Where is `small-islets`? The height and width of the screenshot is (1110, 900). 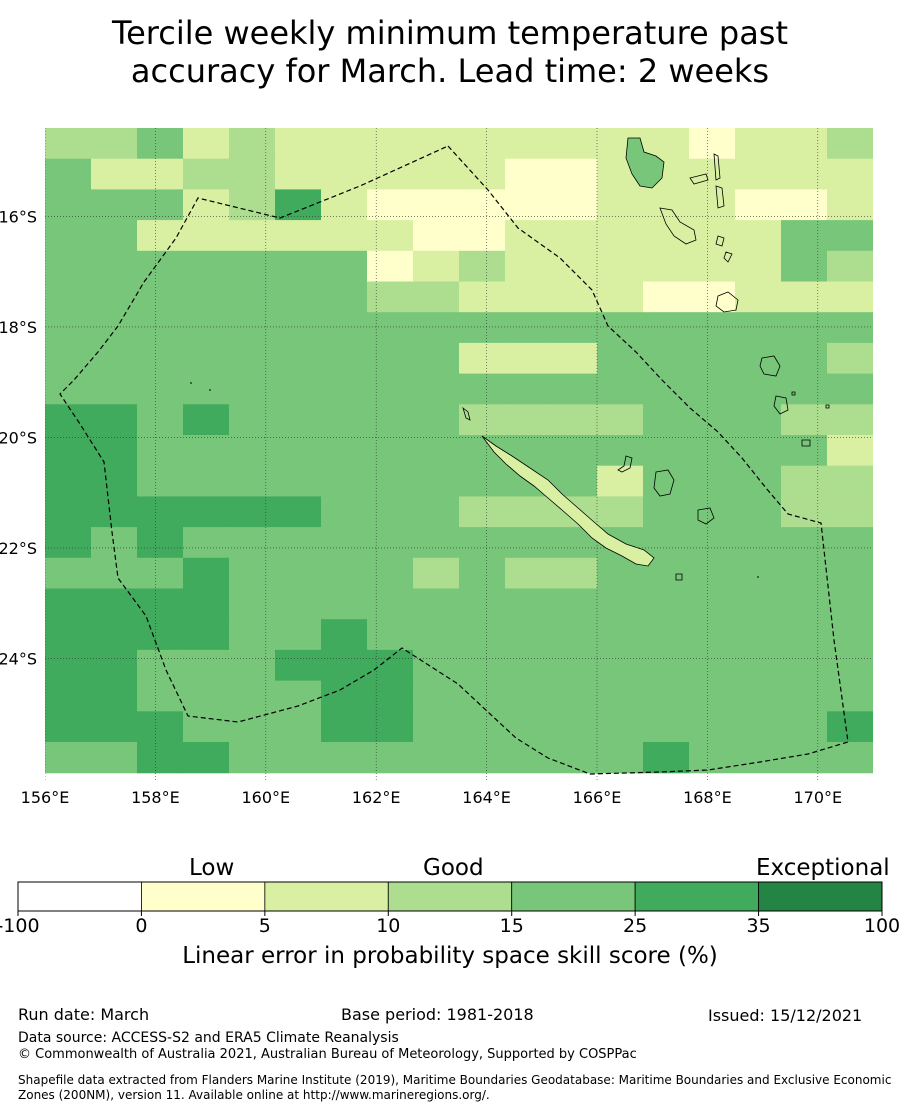
small-islets is located at coordinates (474, 480).